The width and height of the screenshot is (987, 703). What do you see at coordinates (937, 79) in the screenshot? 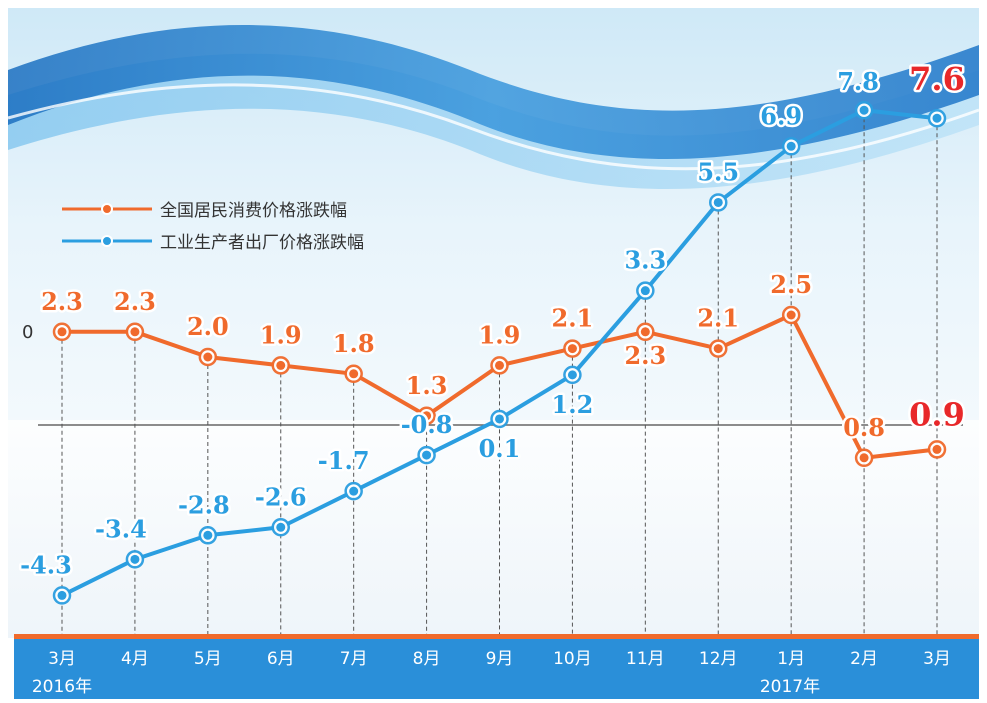
I see `ppi-data-label: 7.6` at bounding box center [937, 79].